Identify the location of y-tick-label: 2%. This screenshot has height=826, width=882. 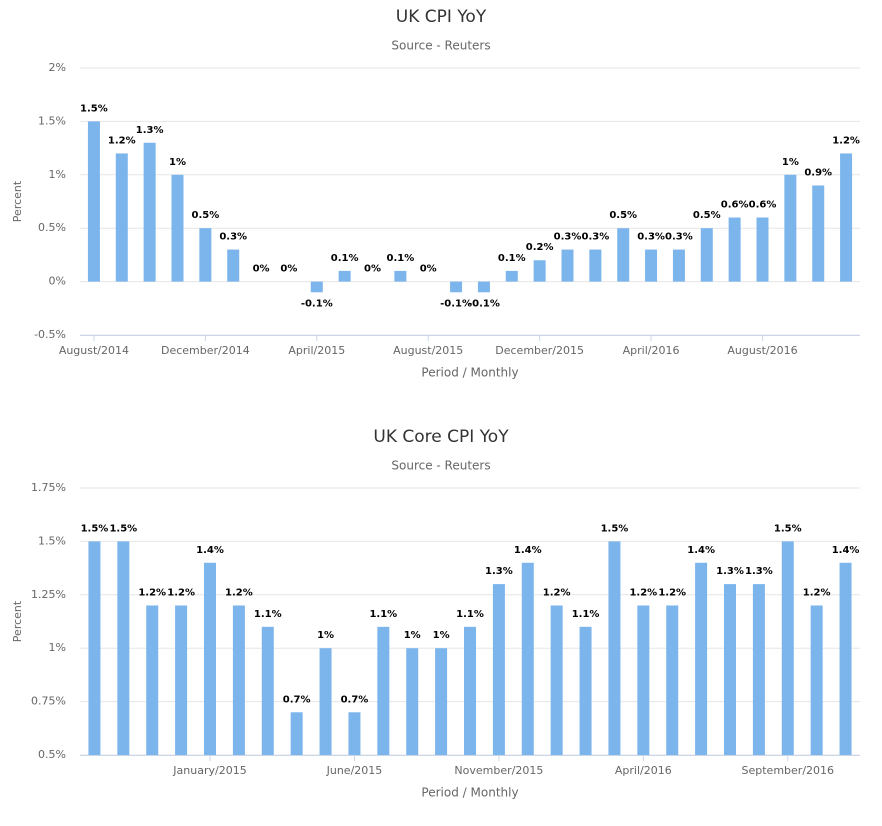
(57, 67).